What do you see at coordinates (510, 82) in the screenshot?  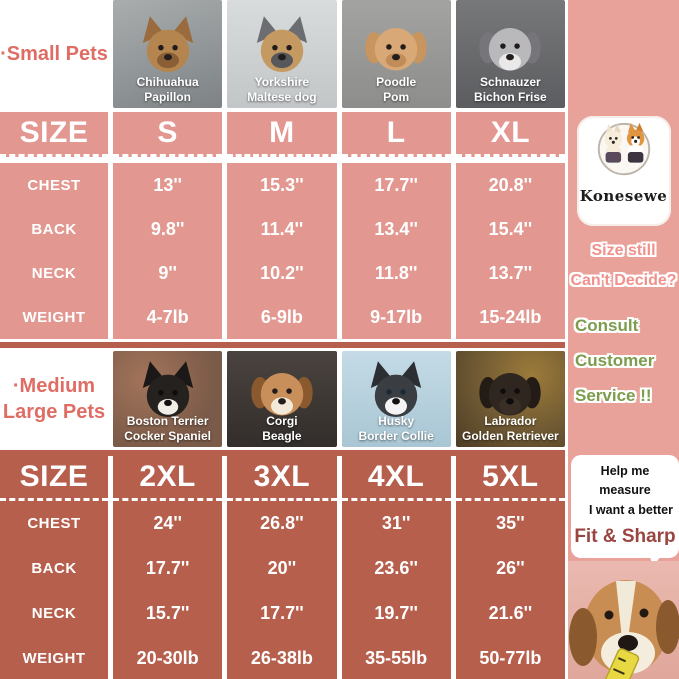 I see `caption-line: Schnauzer` at bounding box center [510, 82].